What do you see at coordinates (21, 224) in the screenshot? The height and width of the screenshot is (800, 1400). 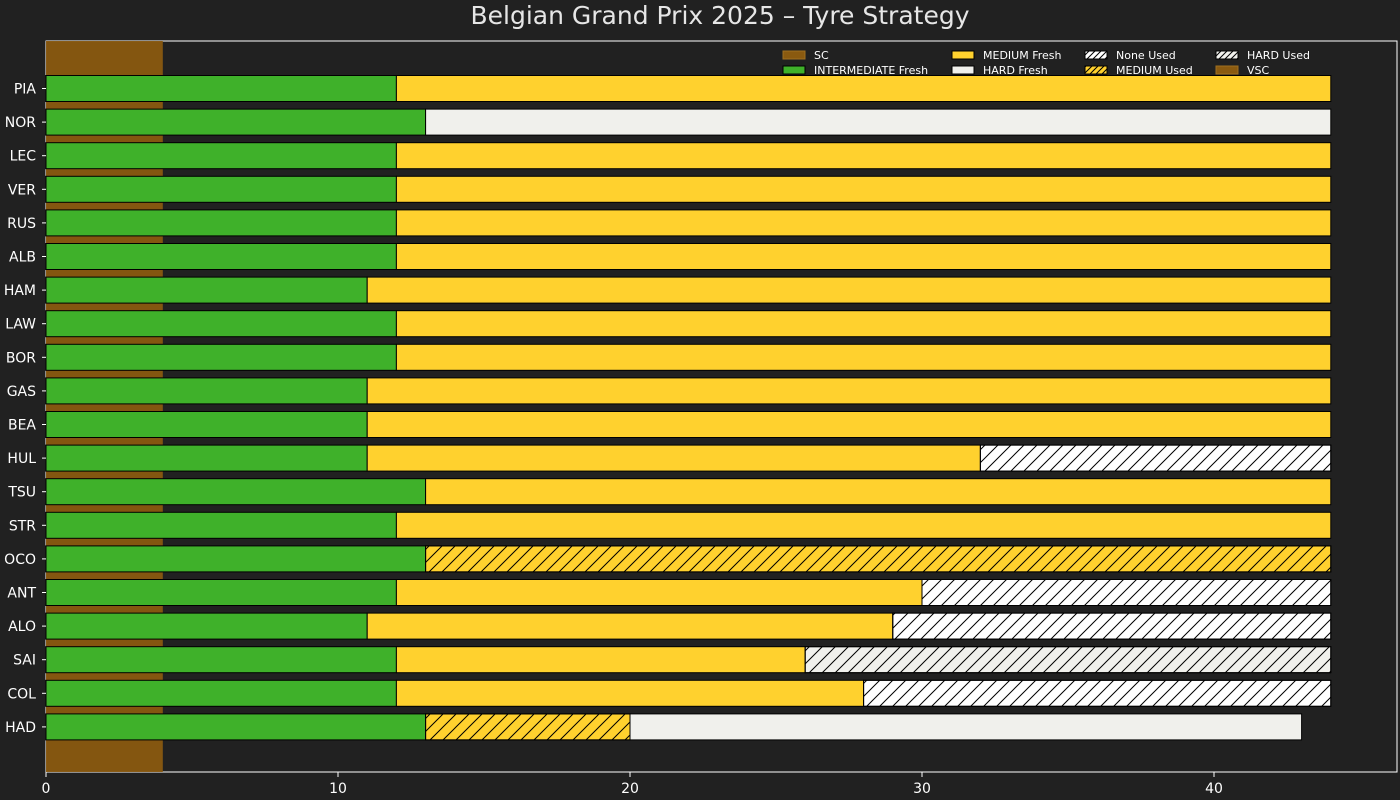 I see `driver-label-rus: RUS` at bounding box center [21, 224].